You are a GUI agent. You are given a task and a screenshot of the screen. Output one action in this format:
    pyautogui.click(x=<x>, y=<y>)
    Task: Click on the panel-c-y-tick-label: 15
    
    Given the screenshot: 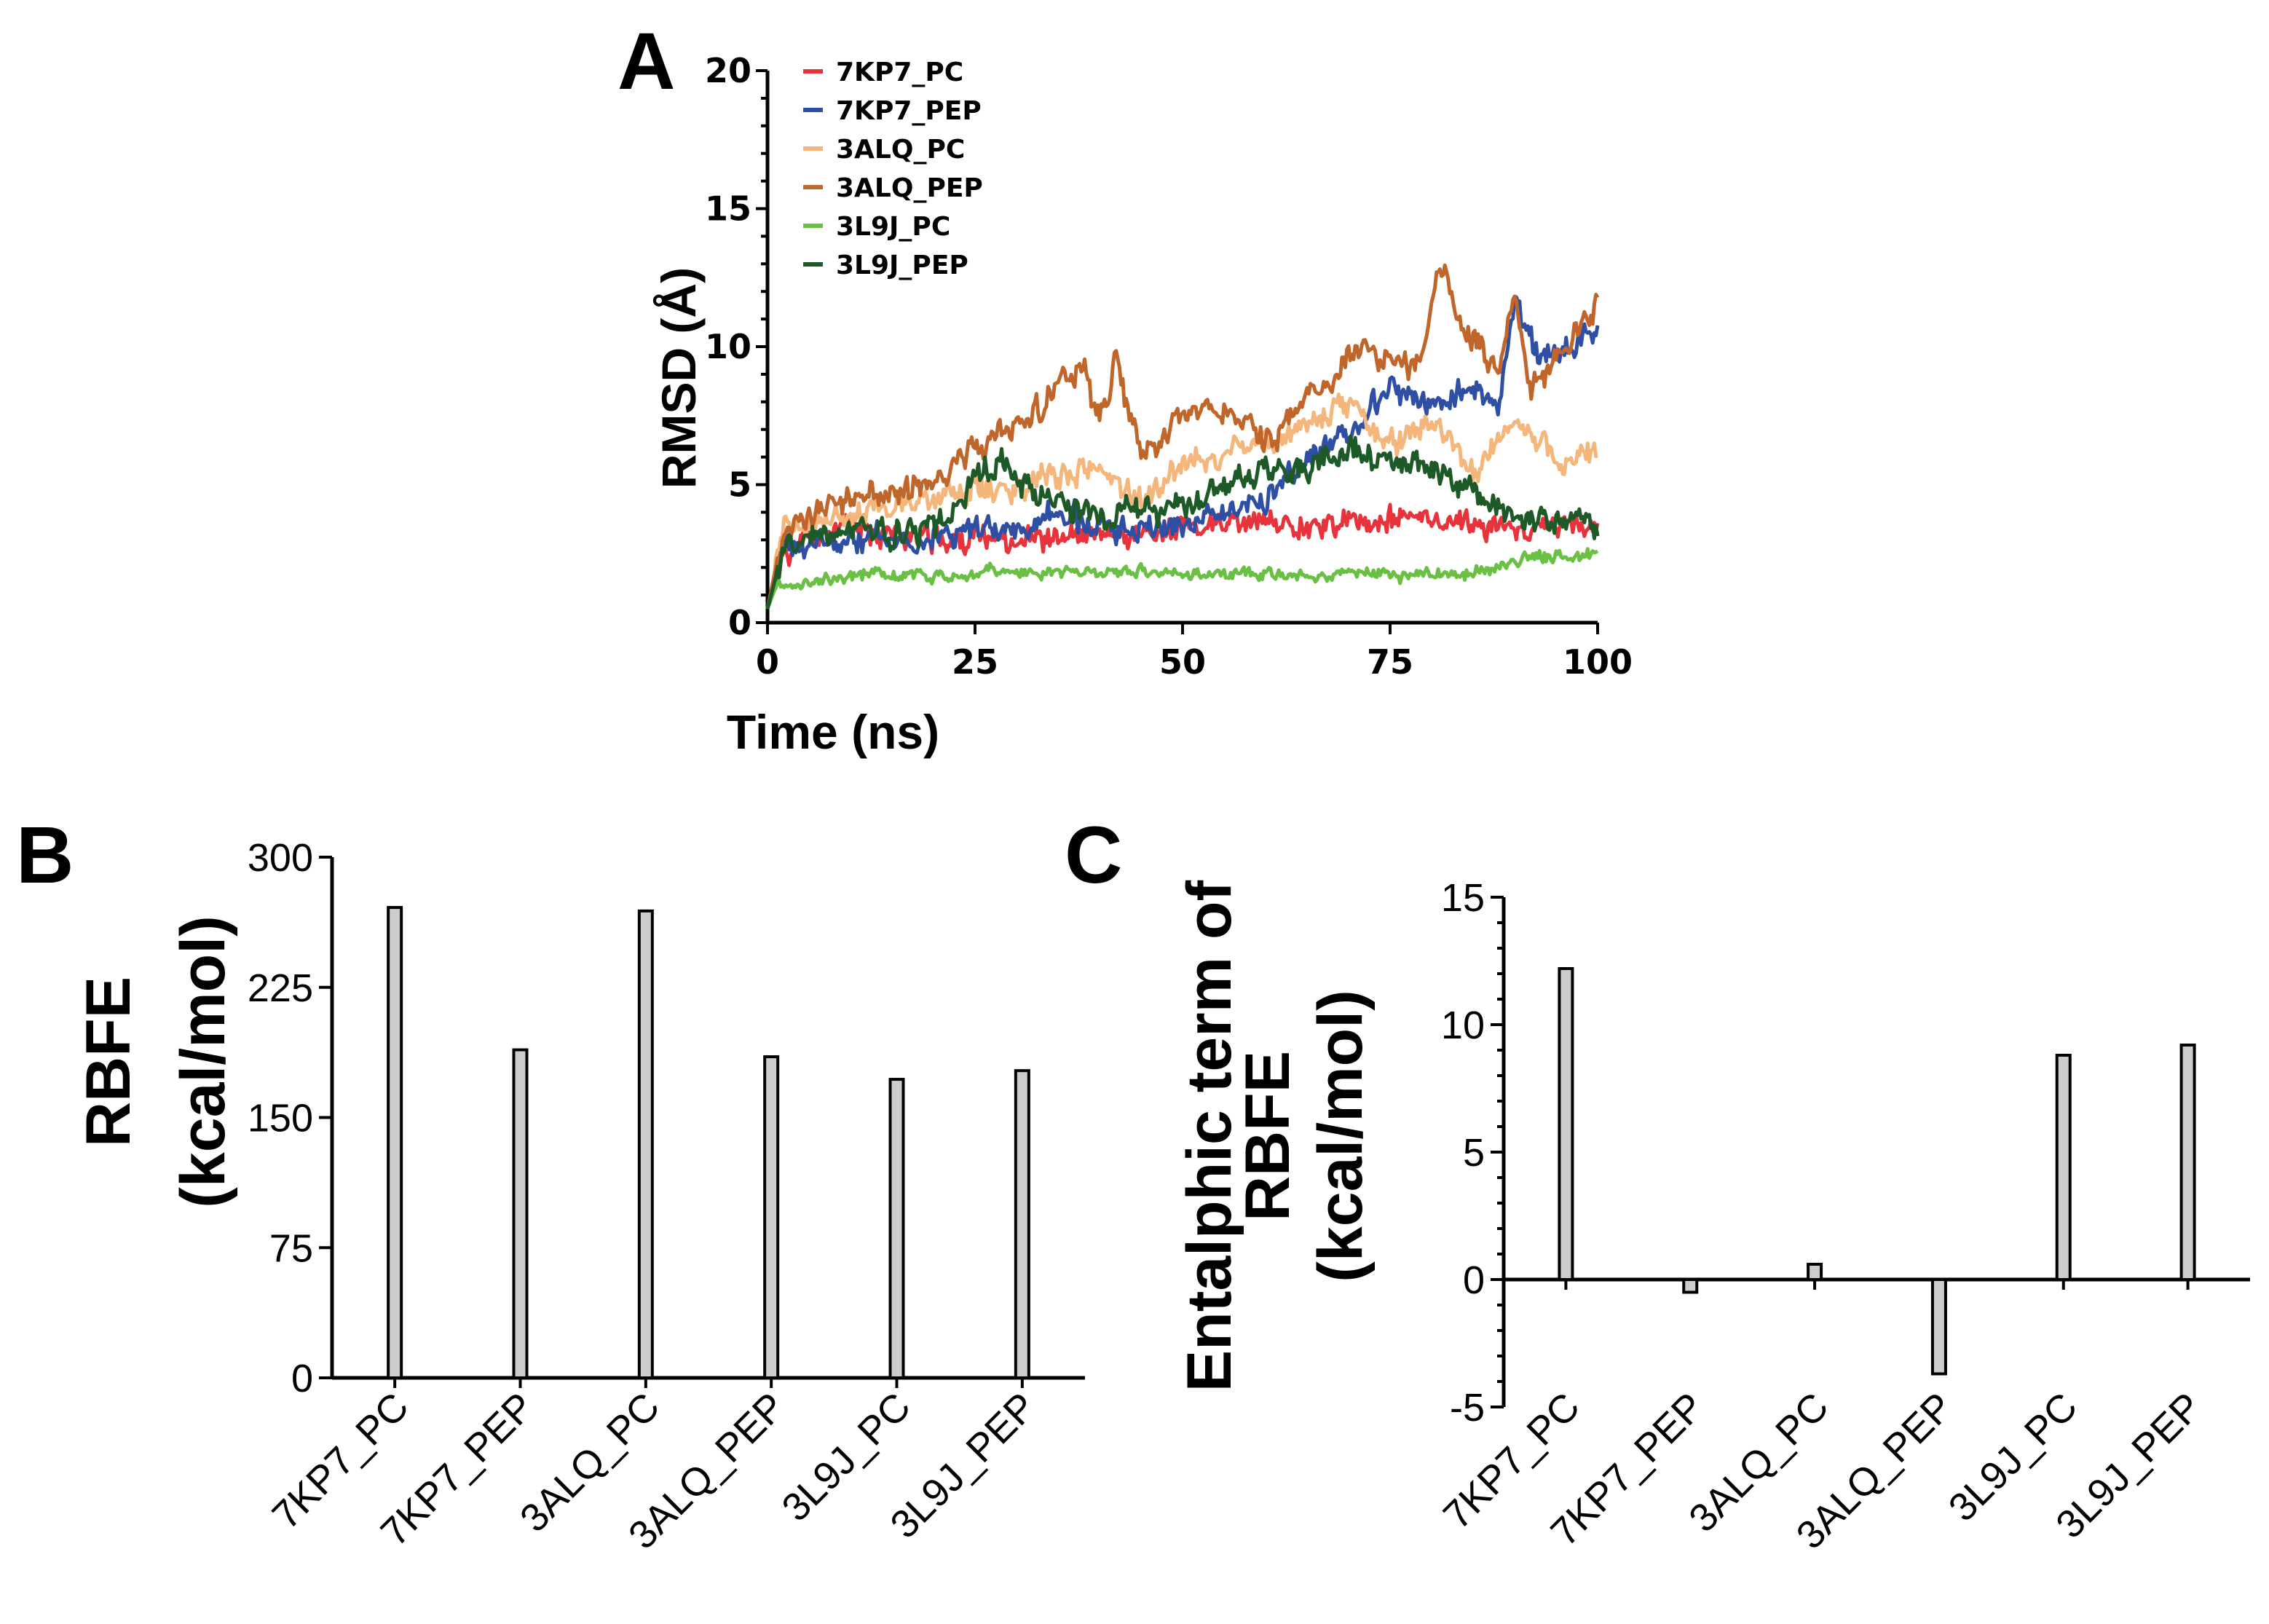 What is the action you would take?
    pyautogui.click(x=1463, y=898)
    